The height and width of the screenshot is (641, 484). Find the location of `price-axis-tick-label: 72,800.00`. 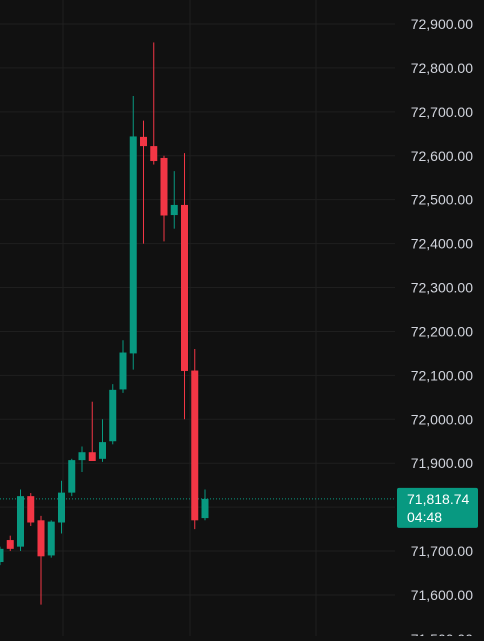

price-axis-tick-label: 72,800.00 is located at coordinates (442, 68).